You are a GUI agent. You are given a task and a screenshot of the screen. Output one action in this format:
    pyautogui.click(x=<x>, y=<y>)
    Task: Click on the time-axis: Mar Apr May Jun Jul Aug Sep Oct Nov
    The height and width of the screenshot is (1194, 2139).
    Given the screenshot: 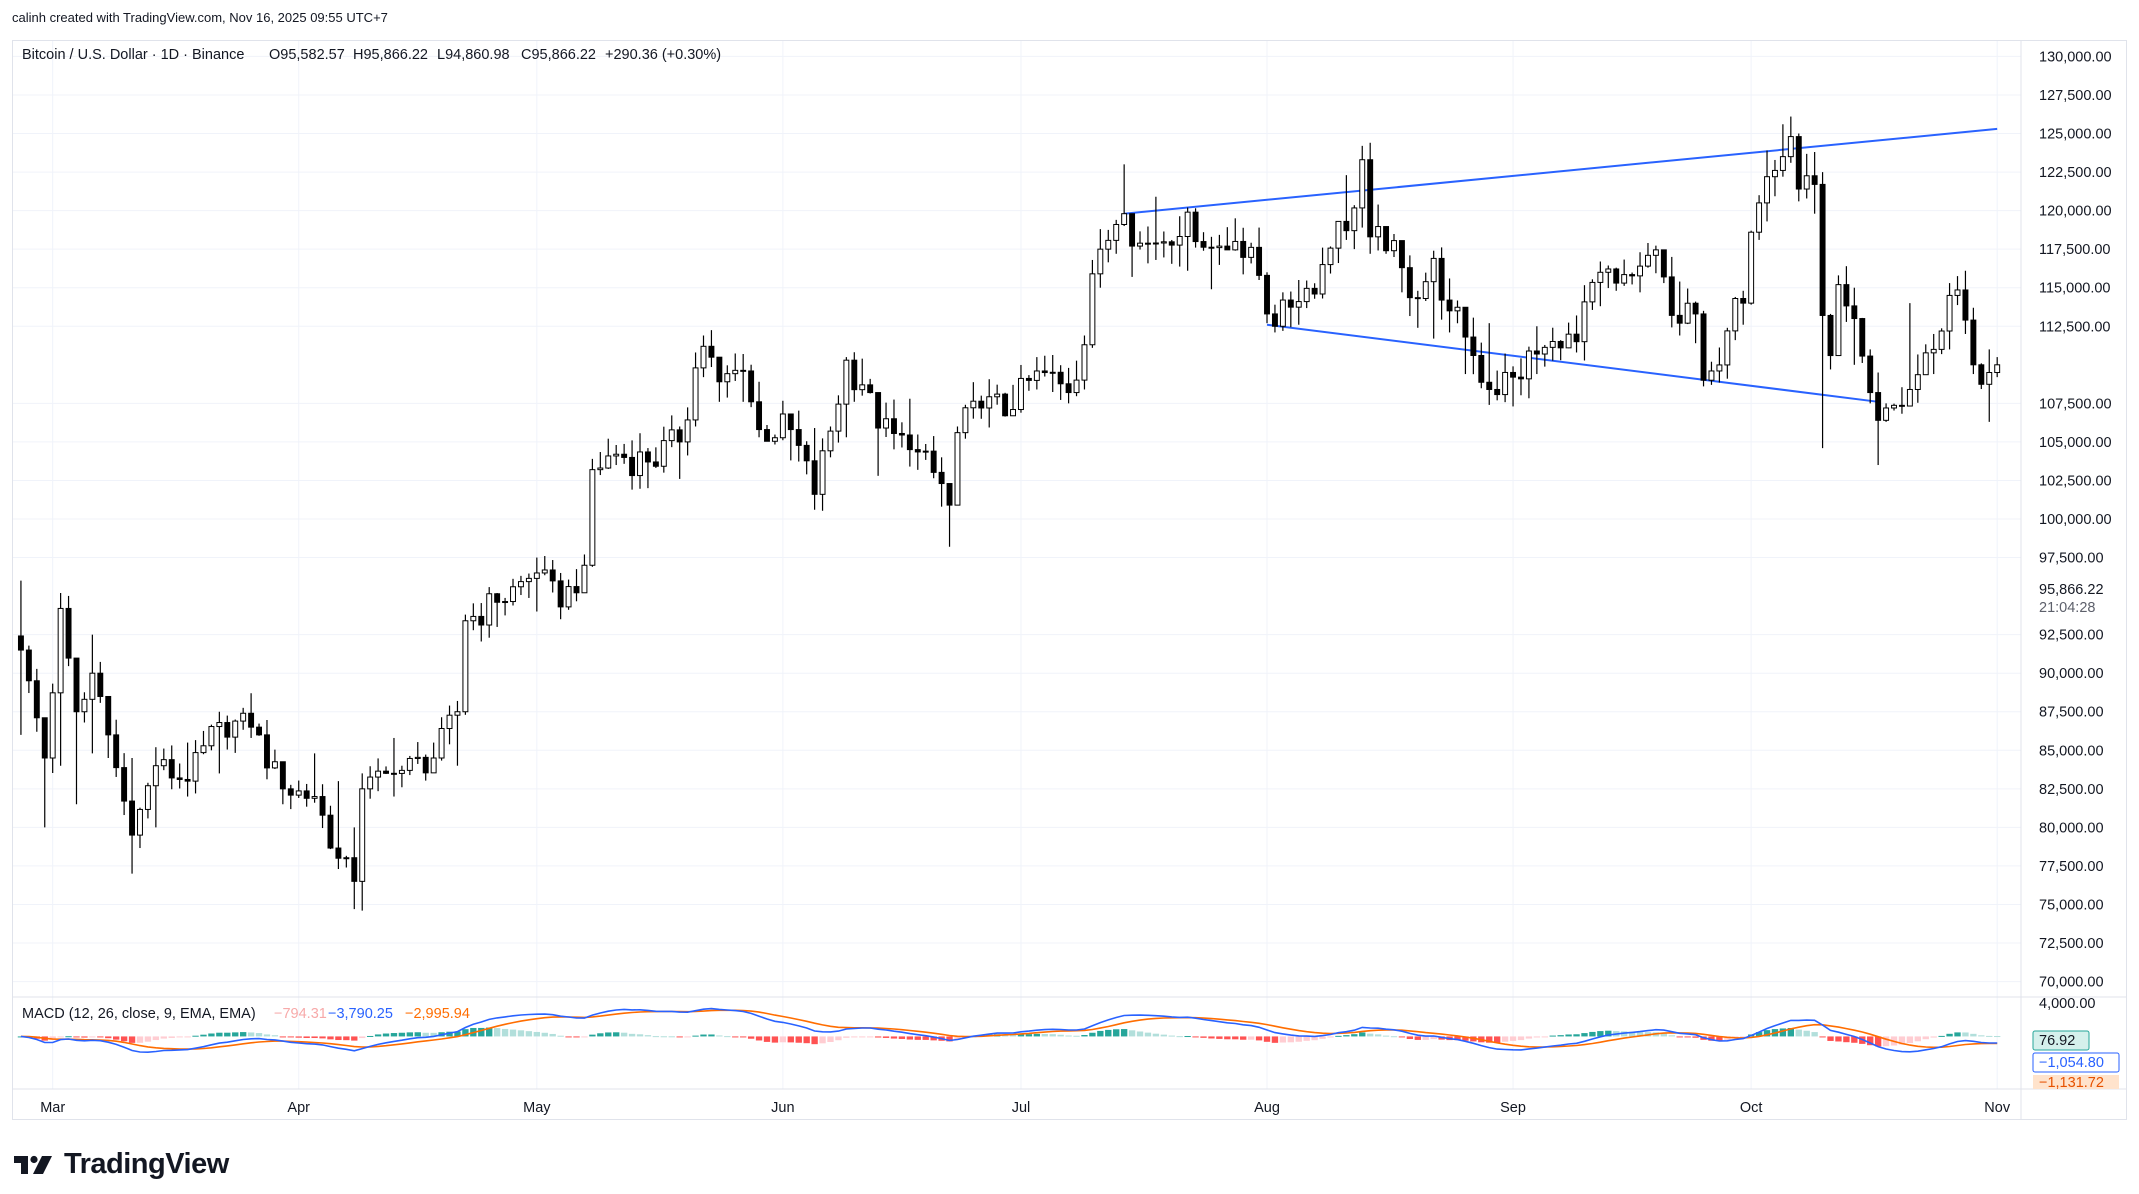 What is the action you would take?
    pyautogui.click(x=1025, y=1108)
    